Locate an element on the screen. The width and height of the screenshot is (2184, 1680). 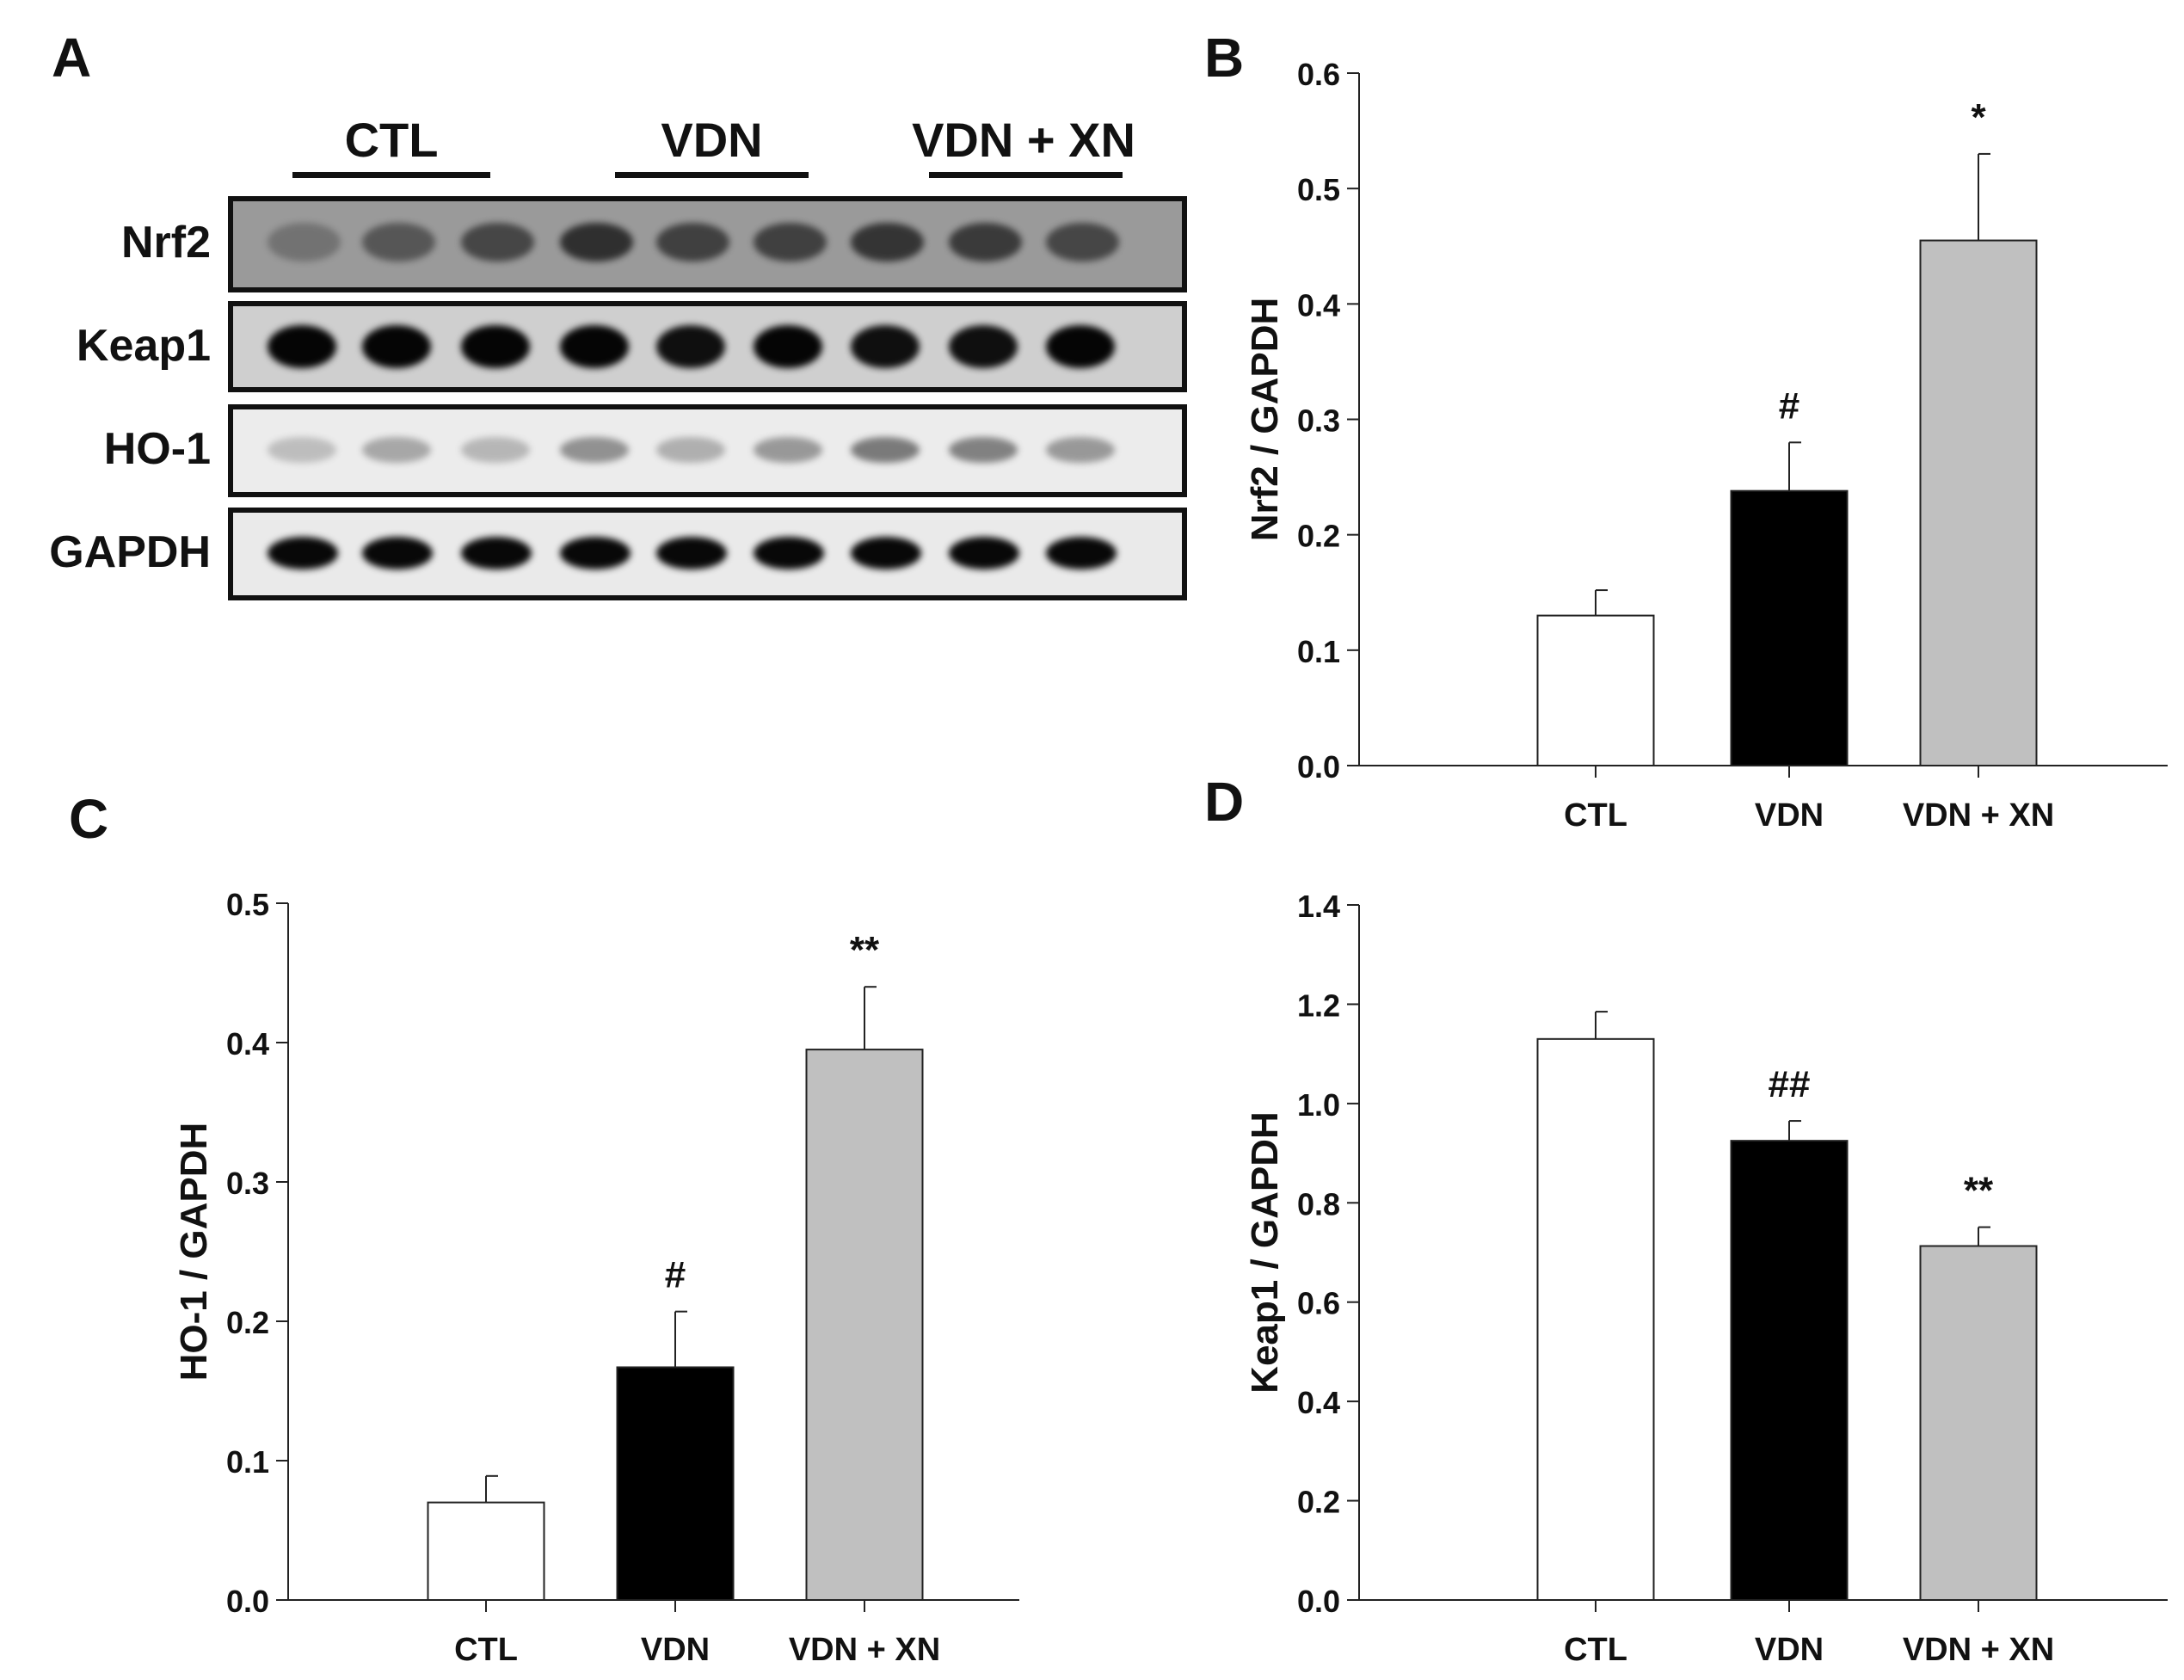
blot-row-label-ho1: HO-1 is located at coordinates (157, 449).